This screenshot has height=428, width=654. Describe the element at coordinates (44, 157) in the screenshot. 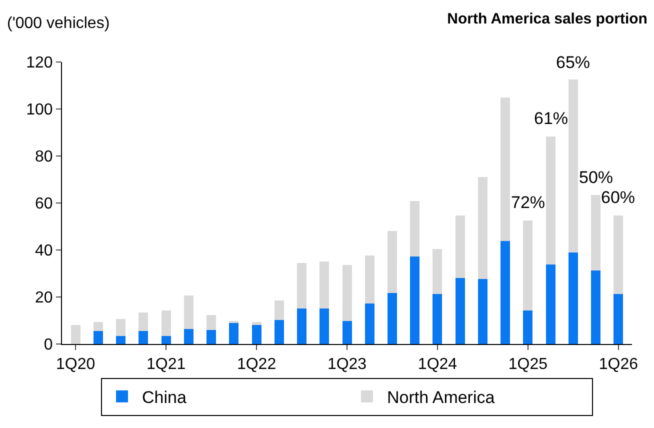

I see `y-tick-label: 80` at that location.